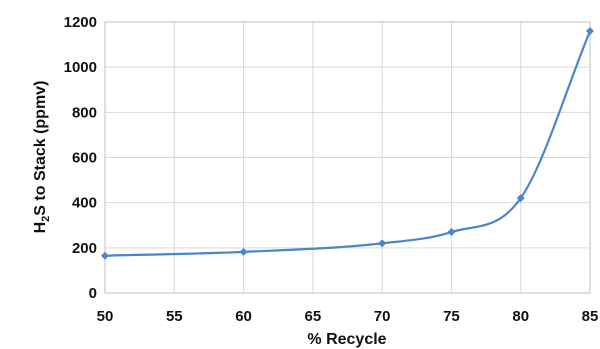 This screenshot has width=600, height=349. What do you see at coordinates (520, 316) in the screenshot?
I see `x-tick-label: 80` at bounding box center [520, 316].